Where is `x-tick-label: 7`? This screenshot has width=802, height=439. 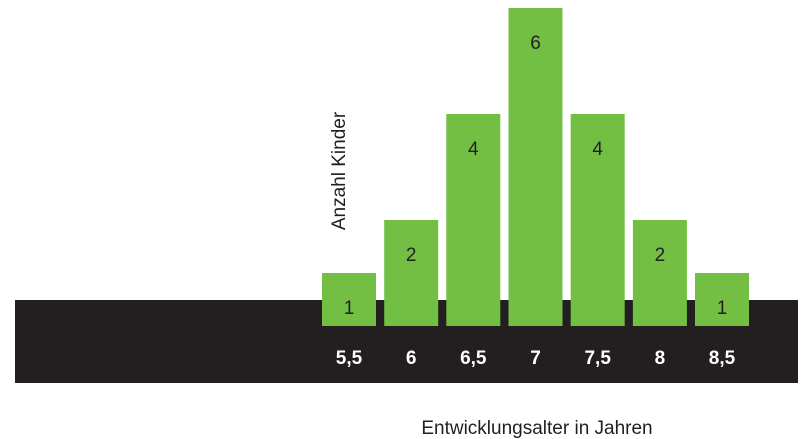
x-tick-label: 7 is located at coordinates (535, 358).